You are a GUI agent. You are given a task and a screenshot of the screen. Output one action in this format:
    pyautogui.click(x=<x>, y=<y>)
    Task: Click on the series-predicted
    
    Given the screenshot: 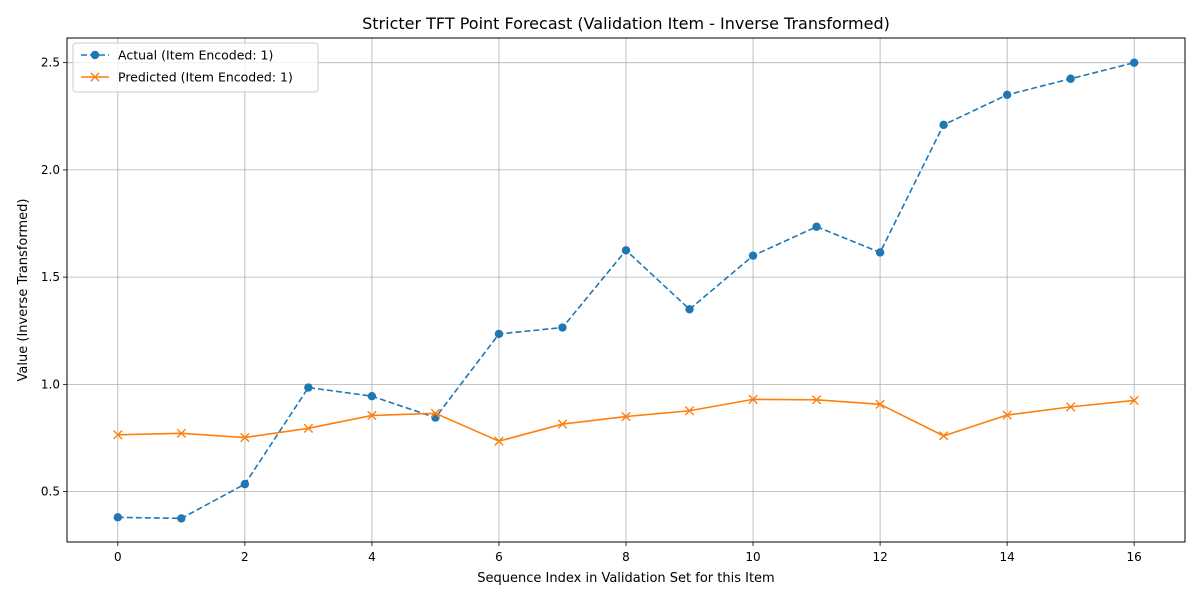 What is the action you would take?
    pyautogui.click(x=626, y=420)
    